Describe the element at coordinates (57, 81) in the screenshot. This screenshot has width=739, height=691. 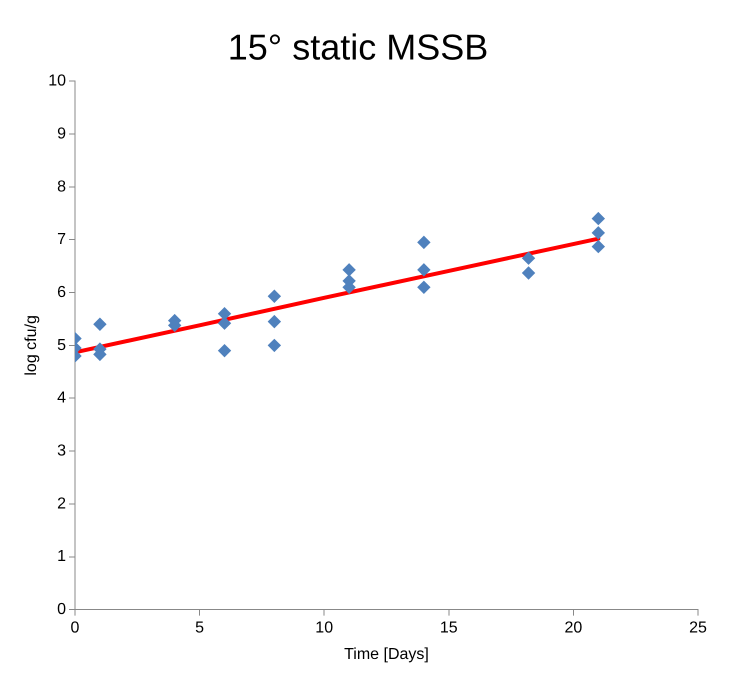
I see `y-tick-label: 10` at that location.